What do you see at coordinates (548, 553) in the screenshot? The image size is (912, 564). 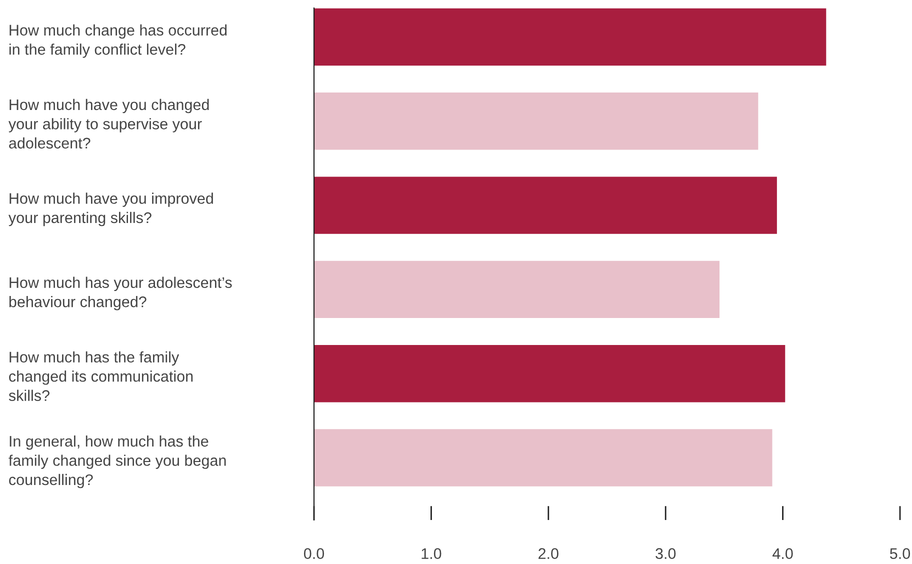 I see `x-tick-label: 2.0` at bounding box center [548, 553].